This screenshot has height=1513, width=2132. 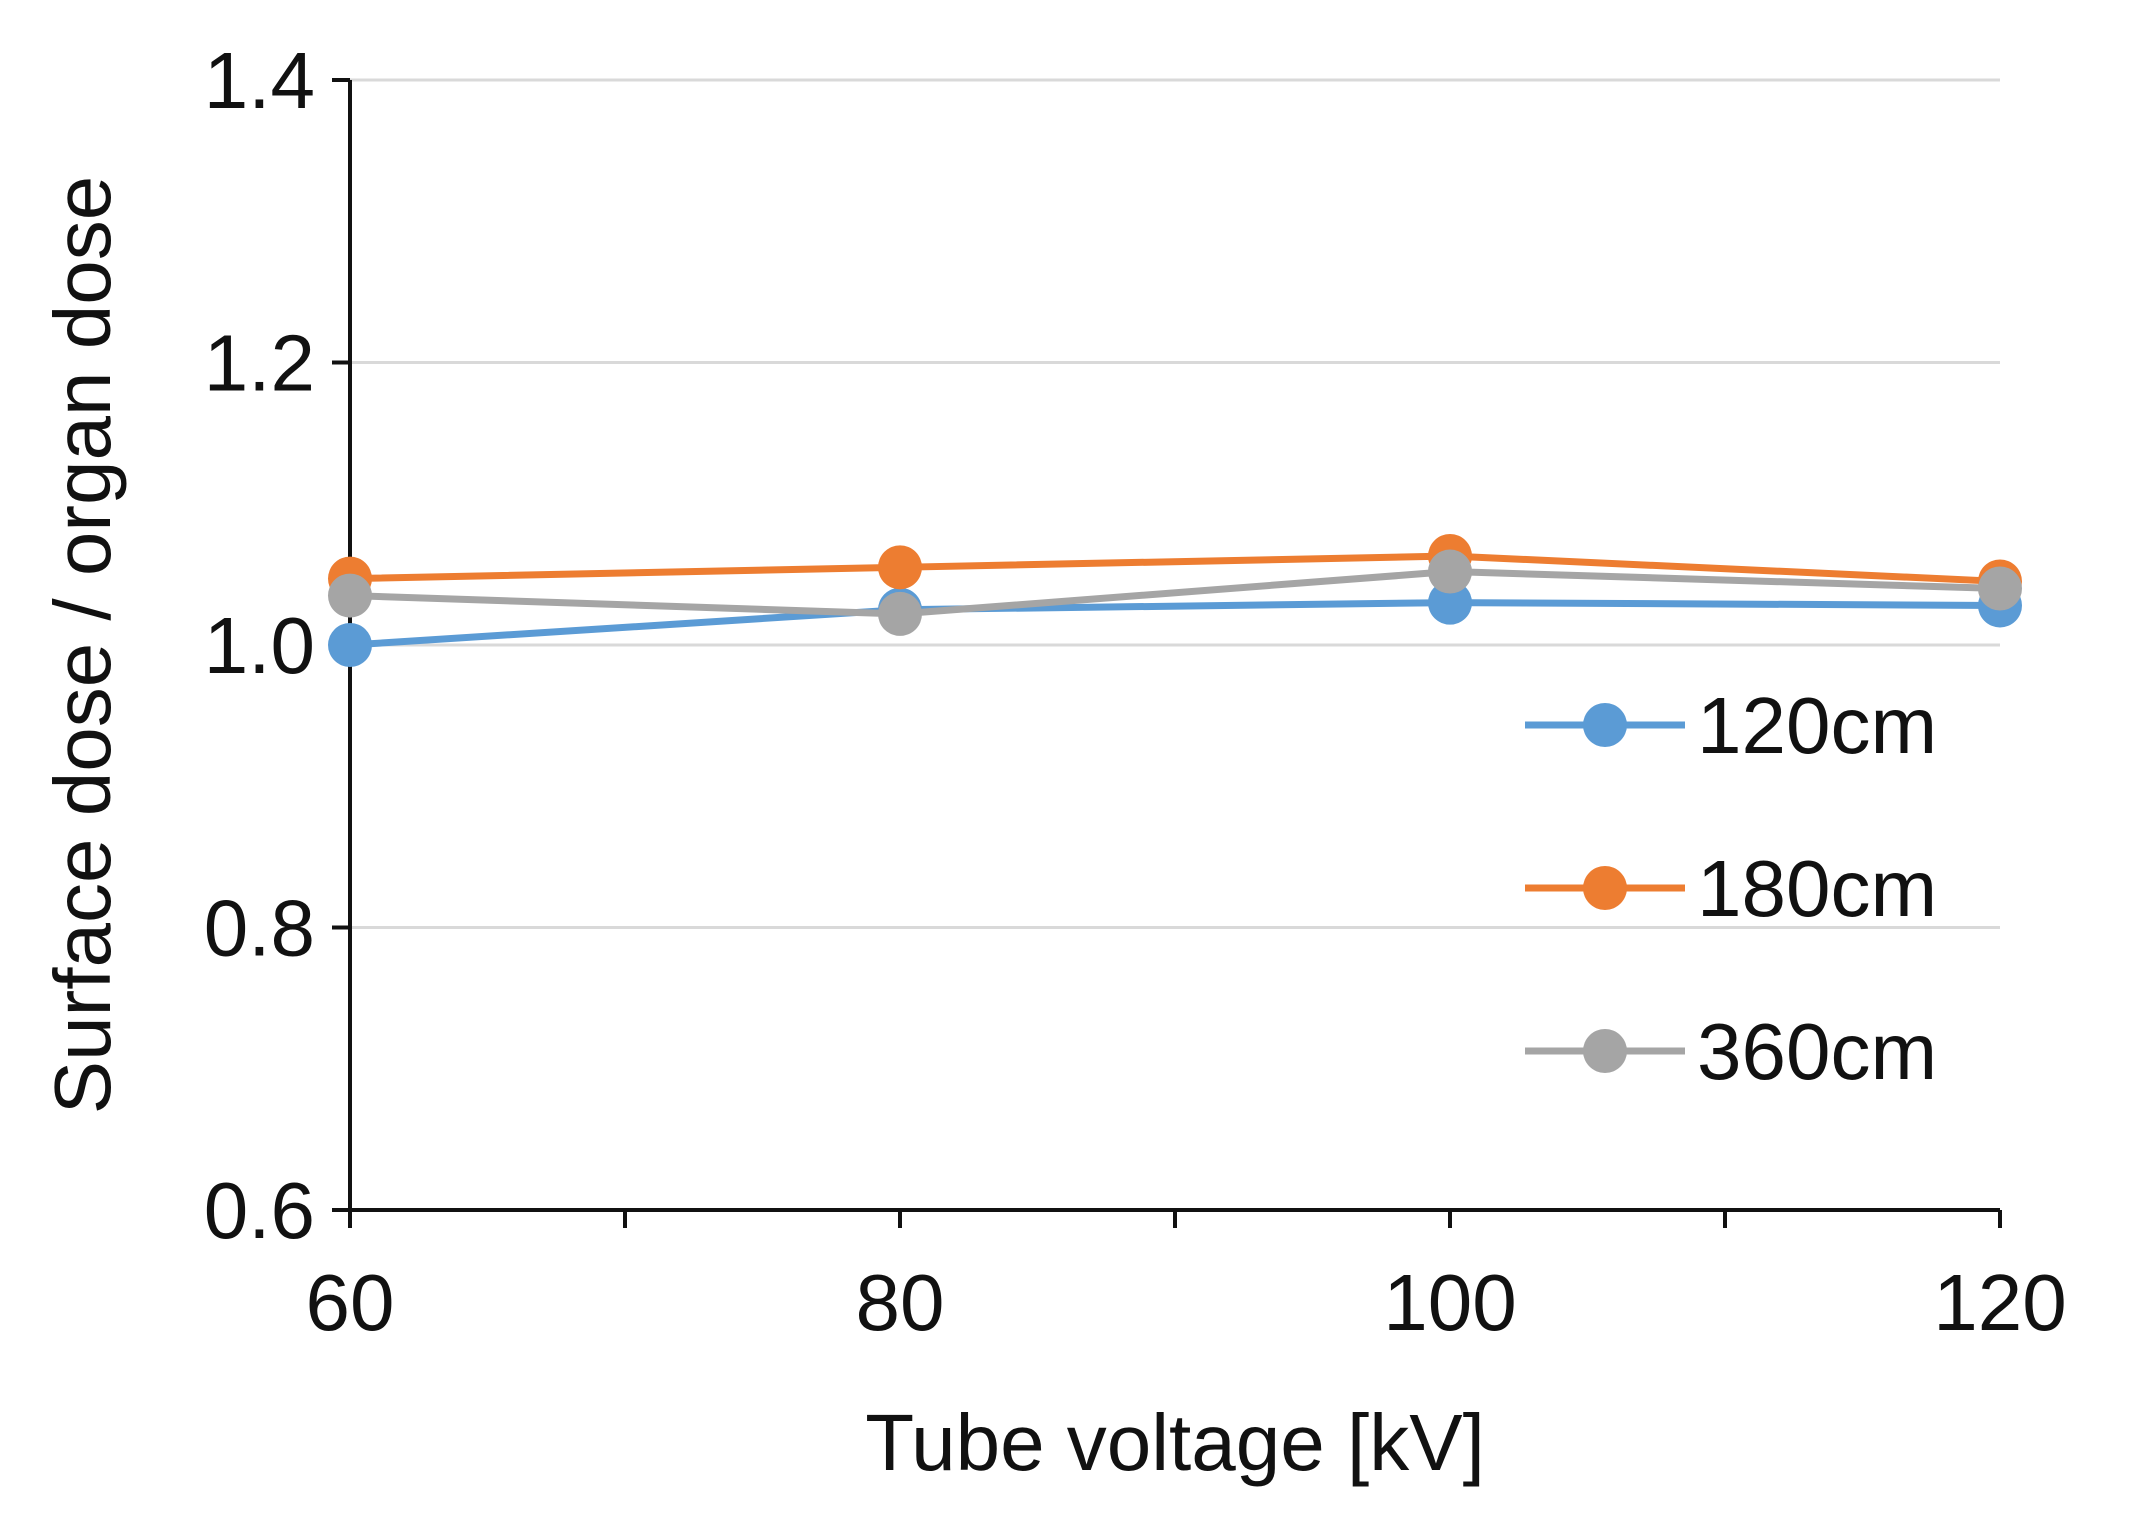 What do you see at coordinates (259, 928) in the screenshot?
I see `y-tick-label: 0.8` at bounding box center [259, 928].